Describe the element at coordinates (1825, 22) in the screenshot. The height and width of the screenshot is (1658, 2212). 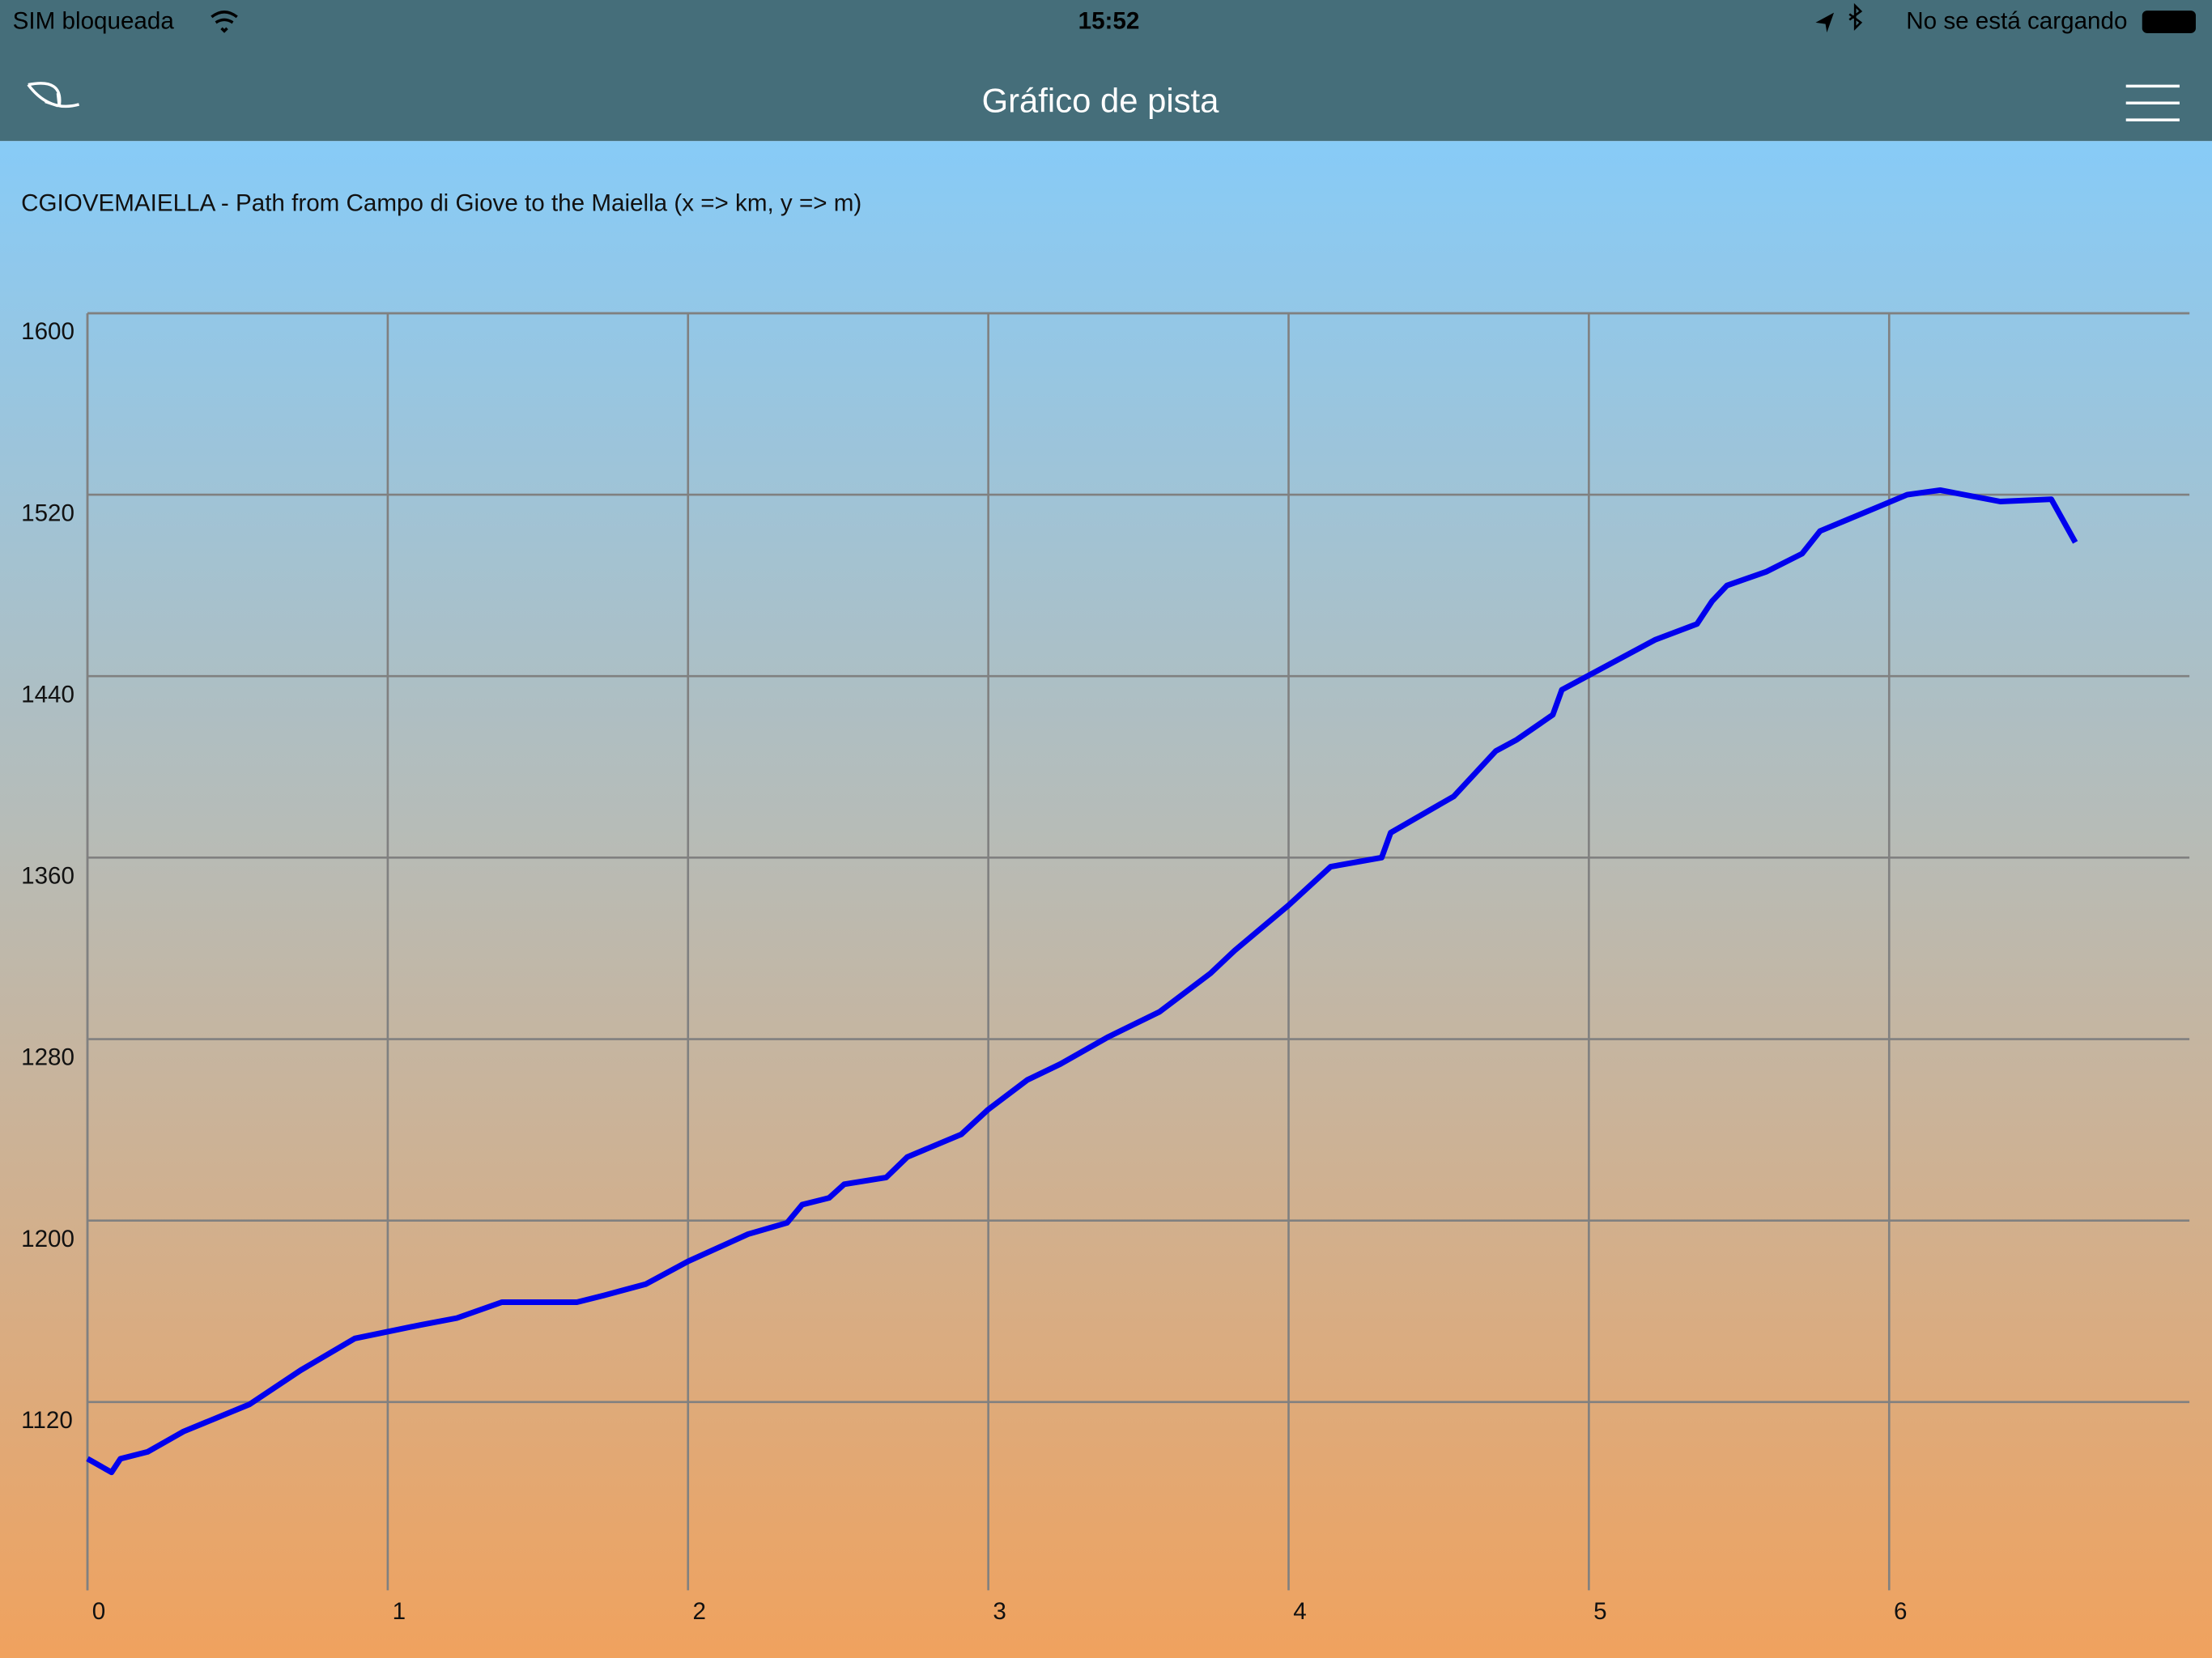
I see `location-icon` at that location.